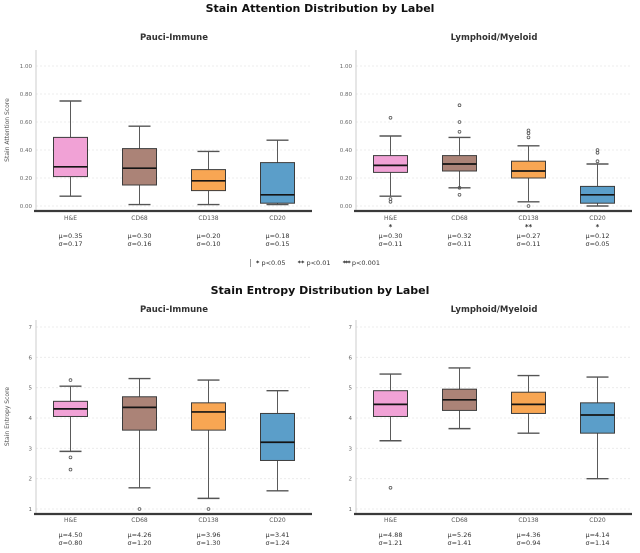 The height and width of the screenshot is (553, 640). I want to click on svg-text: σ=0.17, so click(70, 244).